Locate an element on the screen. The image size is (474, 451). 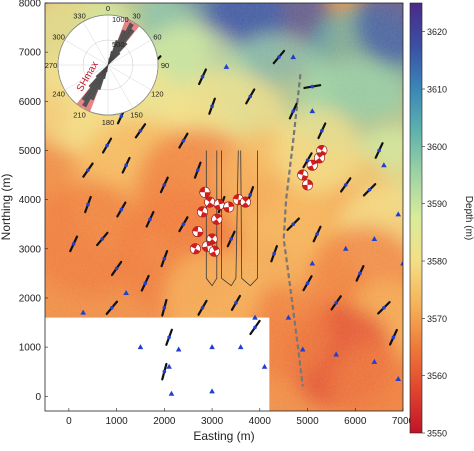
masked-region is located at coordinates (157, 364).